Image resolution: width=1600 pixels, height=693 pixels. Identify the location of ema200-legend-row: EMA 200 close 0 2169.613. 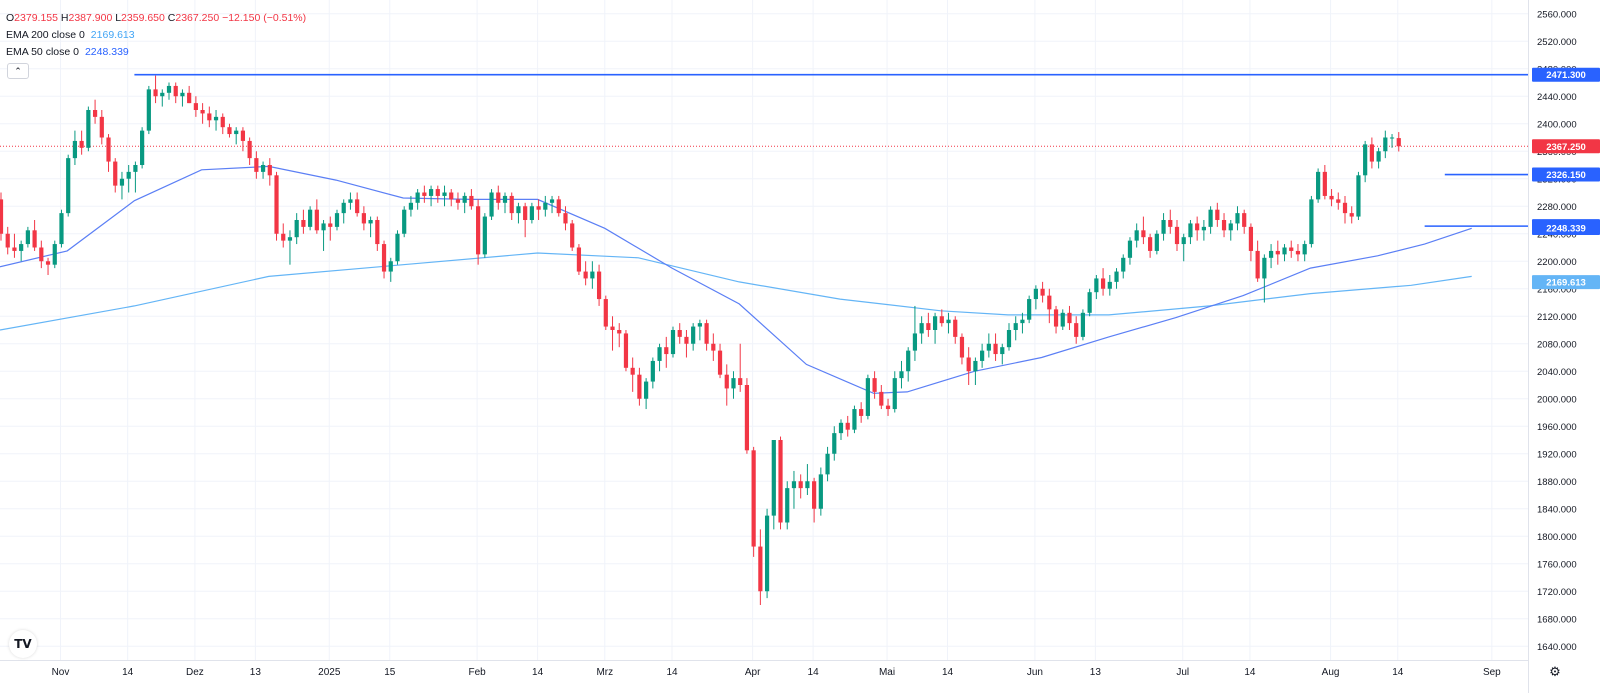
(156, 35).